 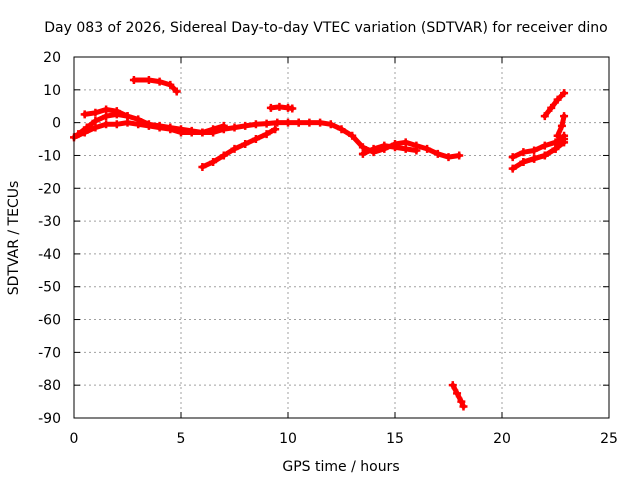 I want to click on series-arc3, so click(x=106, y=113).